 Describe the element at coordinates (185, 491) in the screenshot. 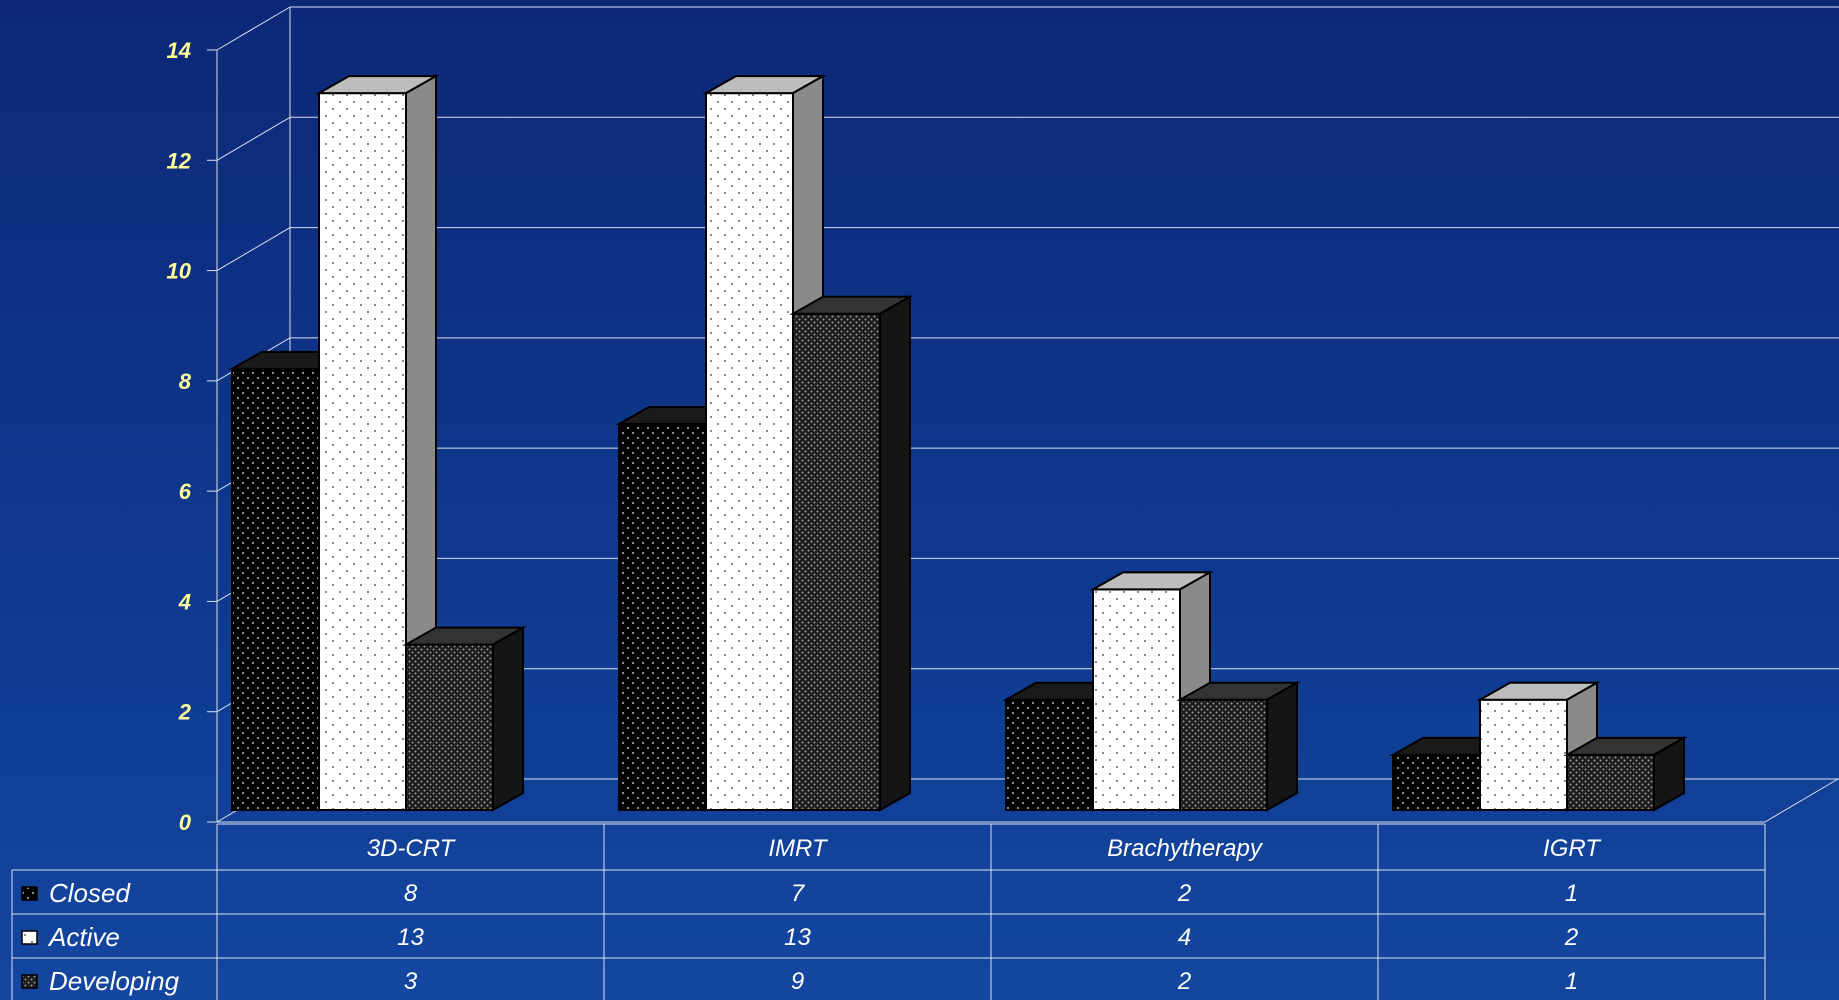

I see `y-tick-label: 6` at that location.